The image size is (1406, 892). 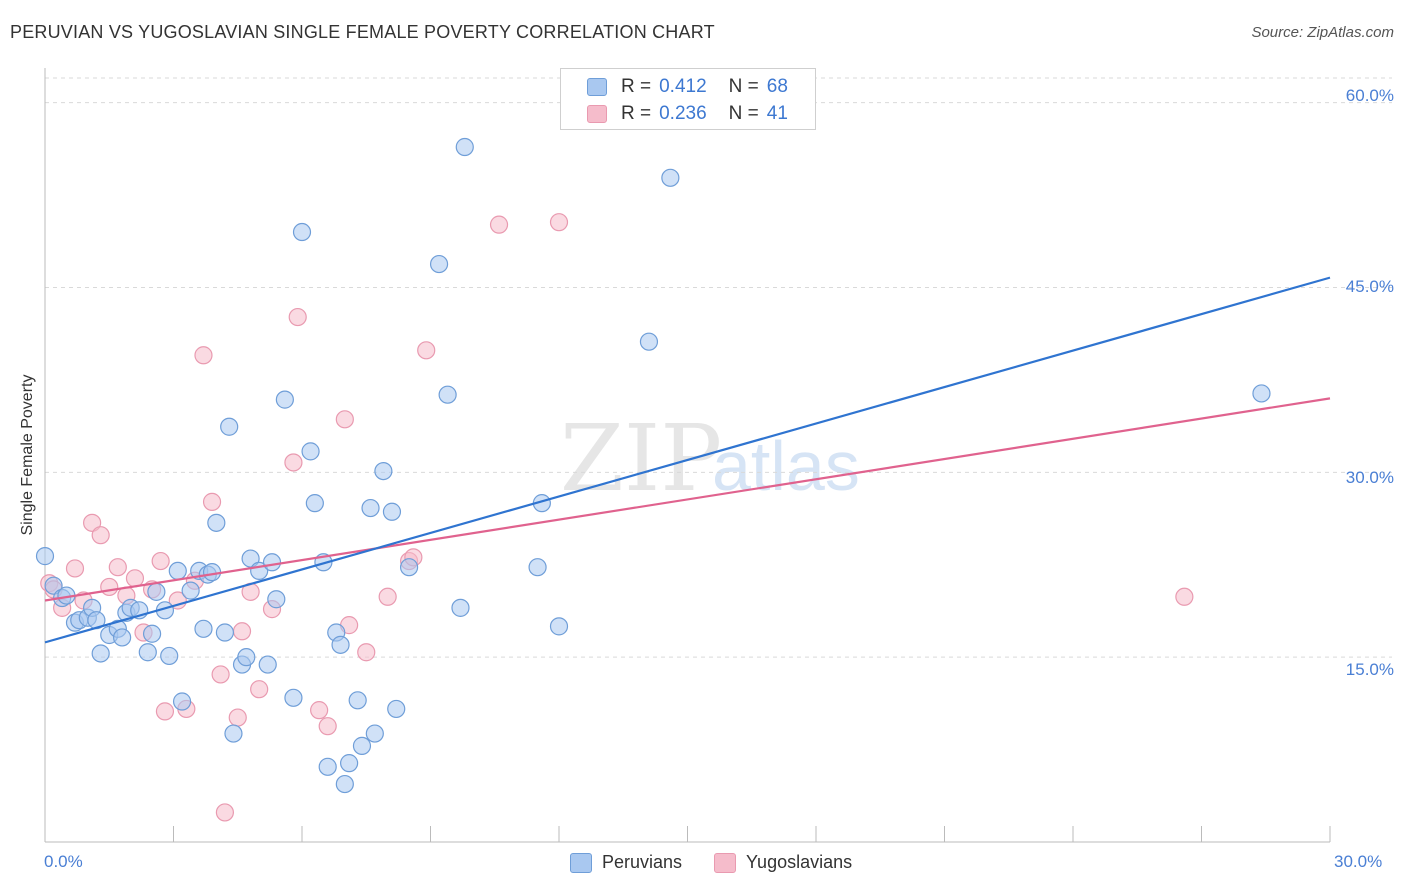 I want to click on n-value: 68, so click(x=777, y=86).